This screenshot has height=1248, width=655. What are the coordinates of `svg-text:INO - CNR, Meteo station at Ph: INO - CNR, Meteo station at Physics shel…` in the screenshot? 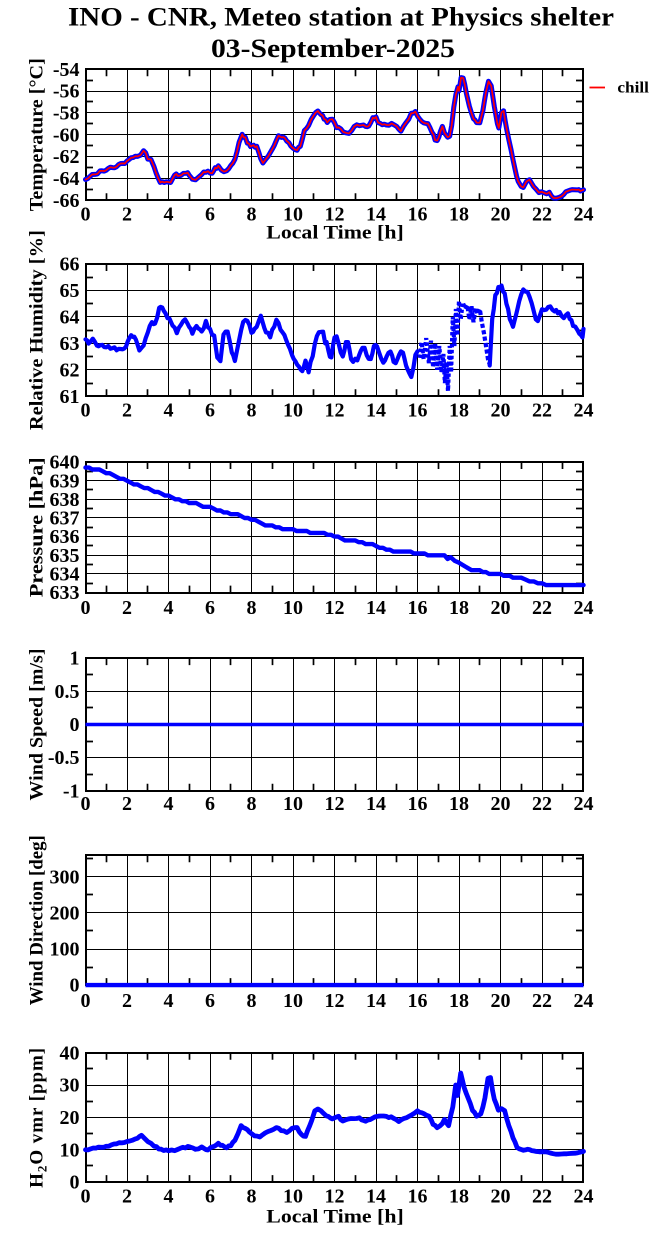 It's located at (341, 17).